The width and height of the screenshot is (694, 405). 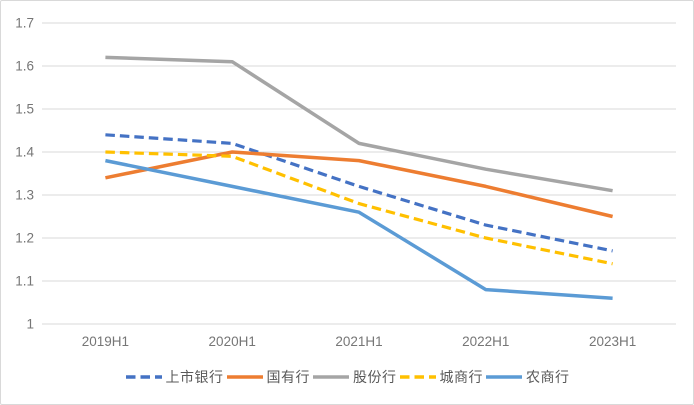 What do you see at coordinates (24, 195) in the screenshot?
I see `y-tick-label: 1.3` at bounding box center [24, 195].